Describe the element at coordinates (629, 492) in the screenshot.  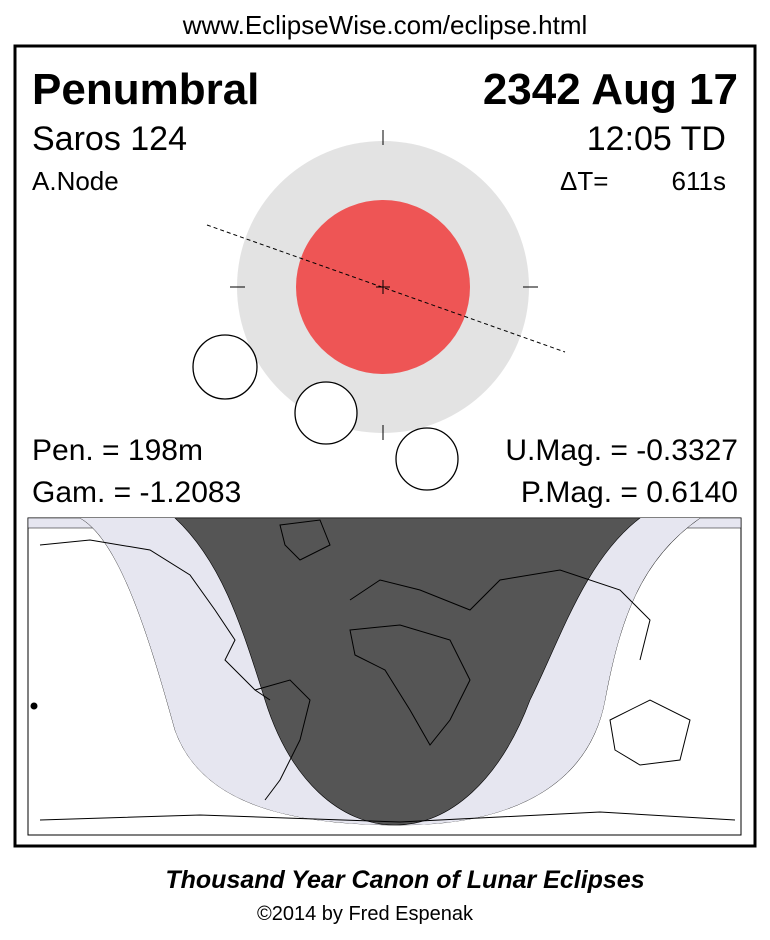
I see `penumbral-mag: P.Mag. = 0.6140` at that location.